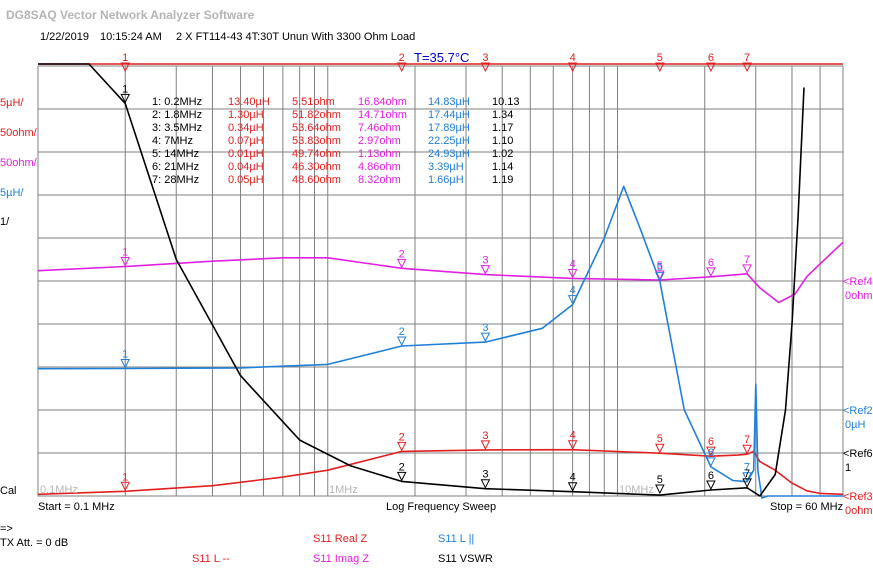 The image size is (873, 579). I want to click on marker-number-l: 4, so click(573, 58).